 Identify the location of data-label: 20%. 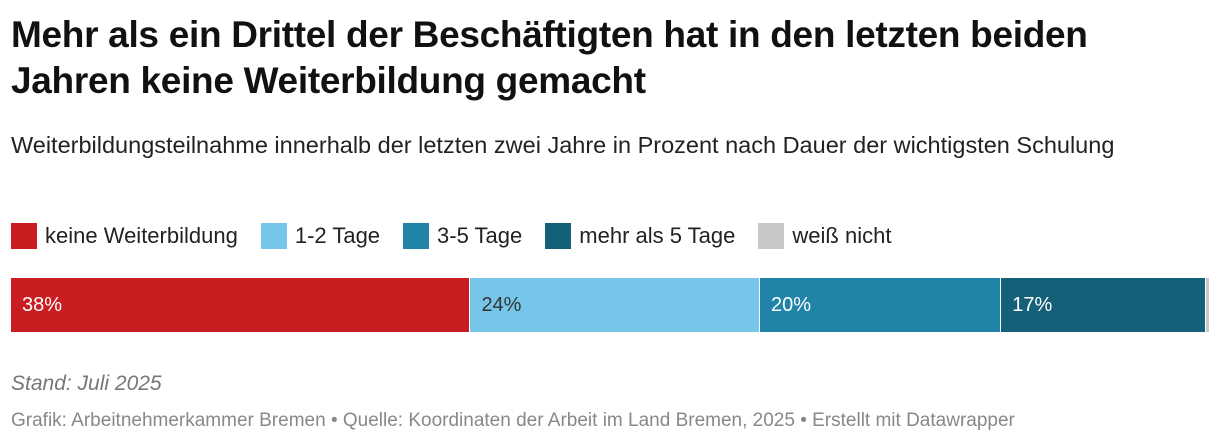
(791, 305).